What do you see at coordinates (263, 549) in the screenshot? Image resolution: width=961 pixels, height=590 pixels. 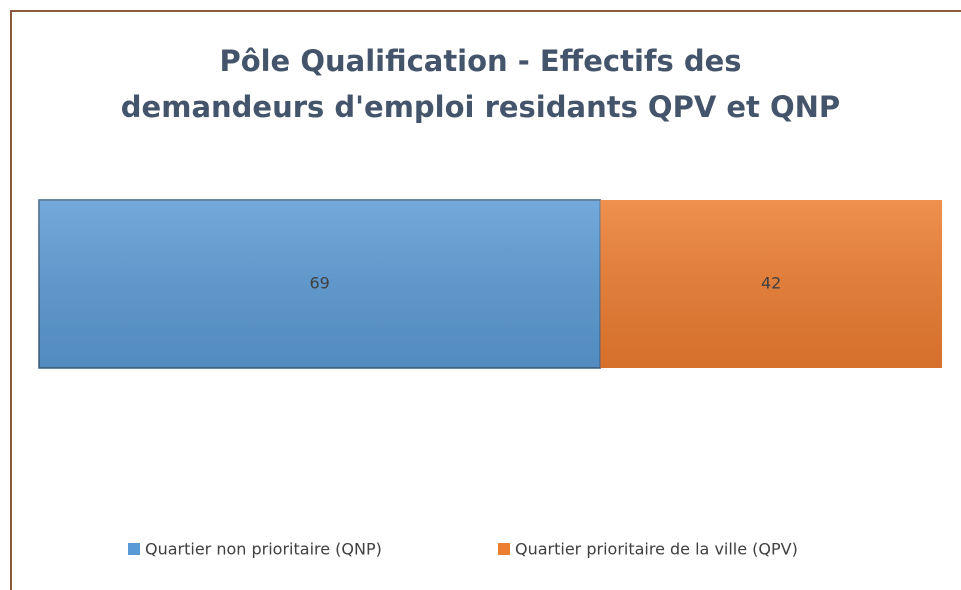 I see `legend-label: Quartier non prioritaire (QNP)` at bounding box center [263, 549].